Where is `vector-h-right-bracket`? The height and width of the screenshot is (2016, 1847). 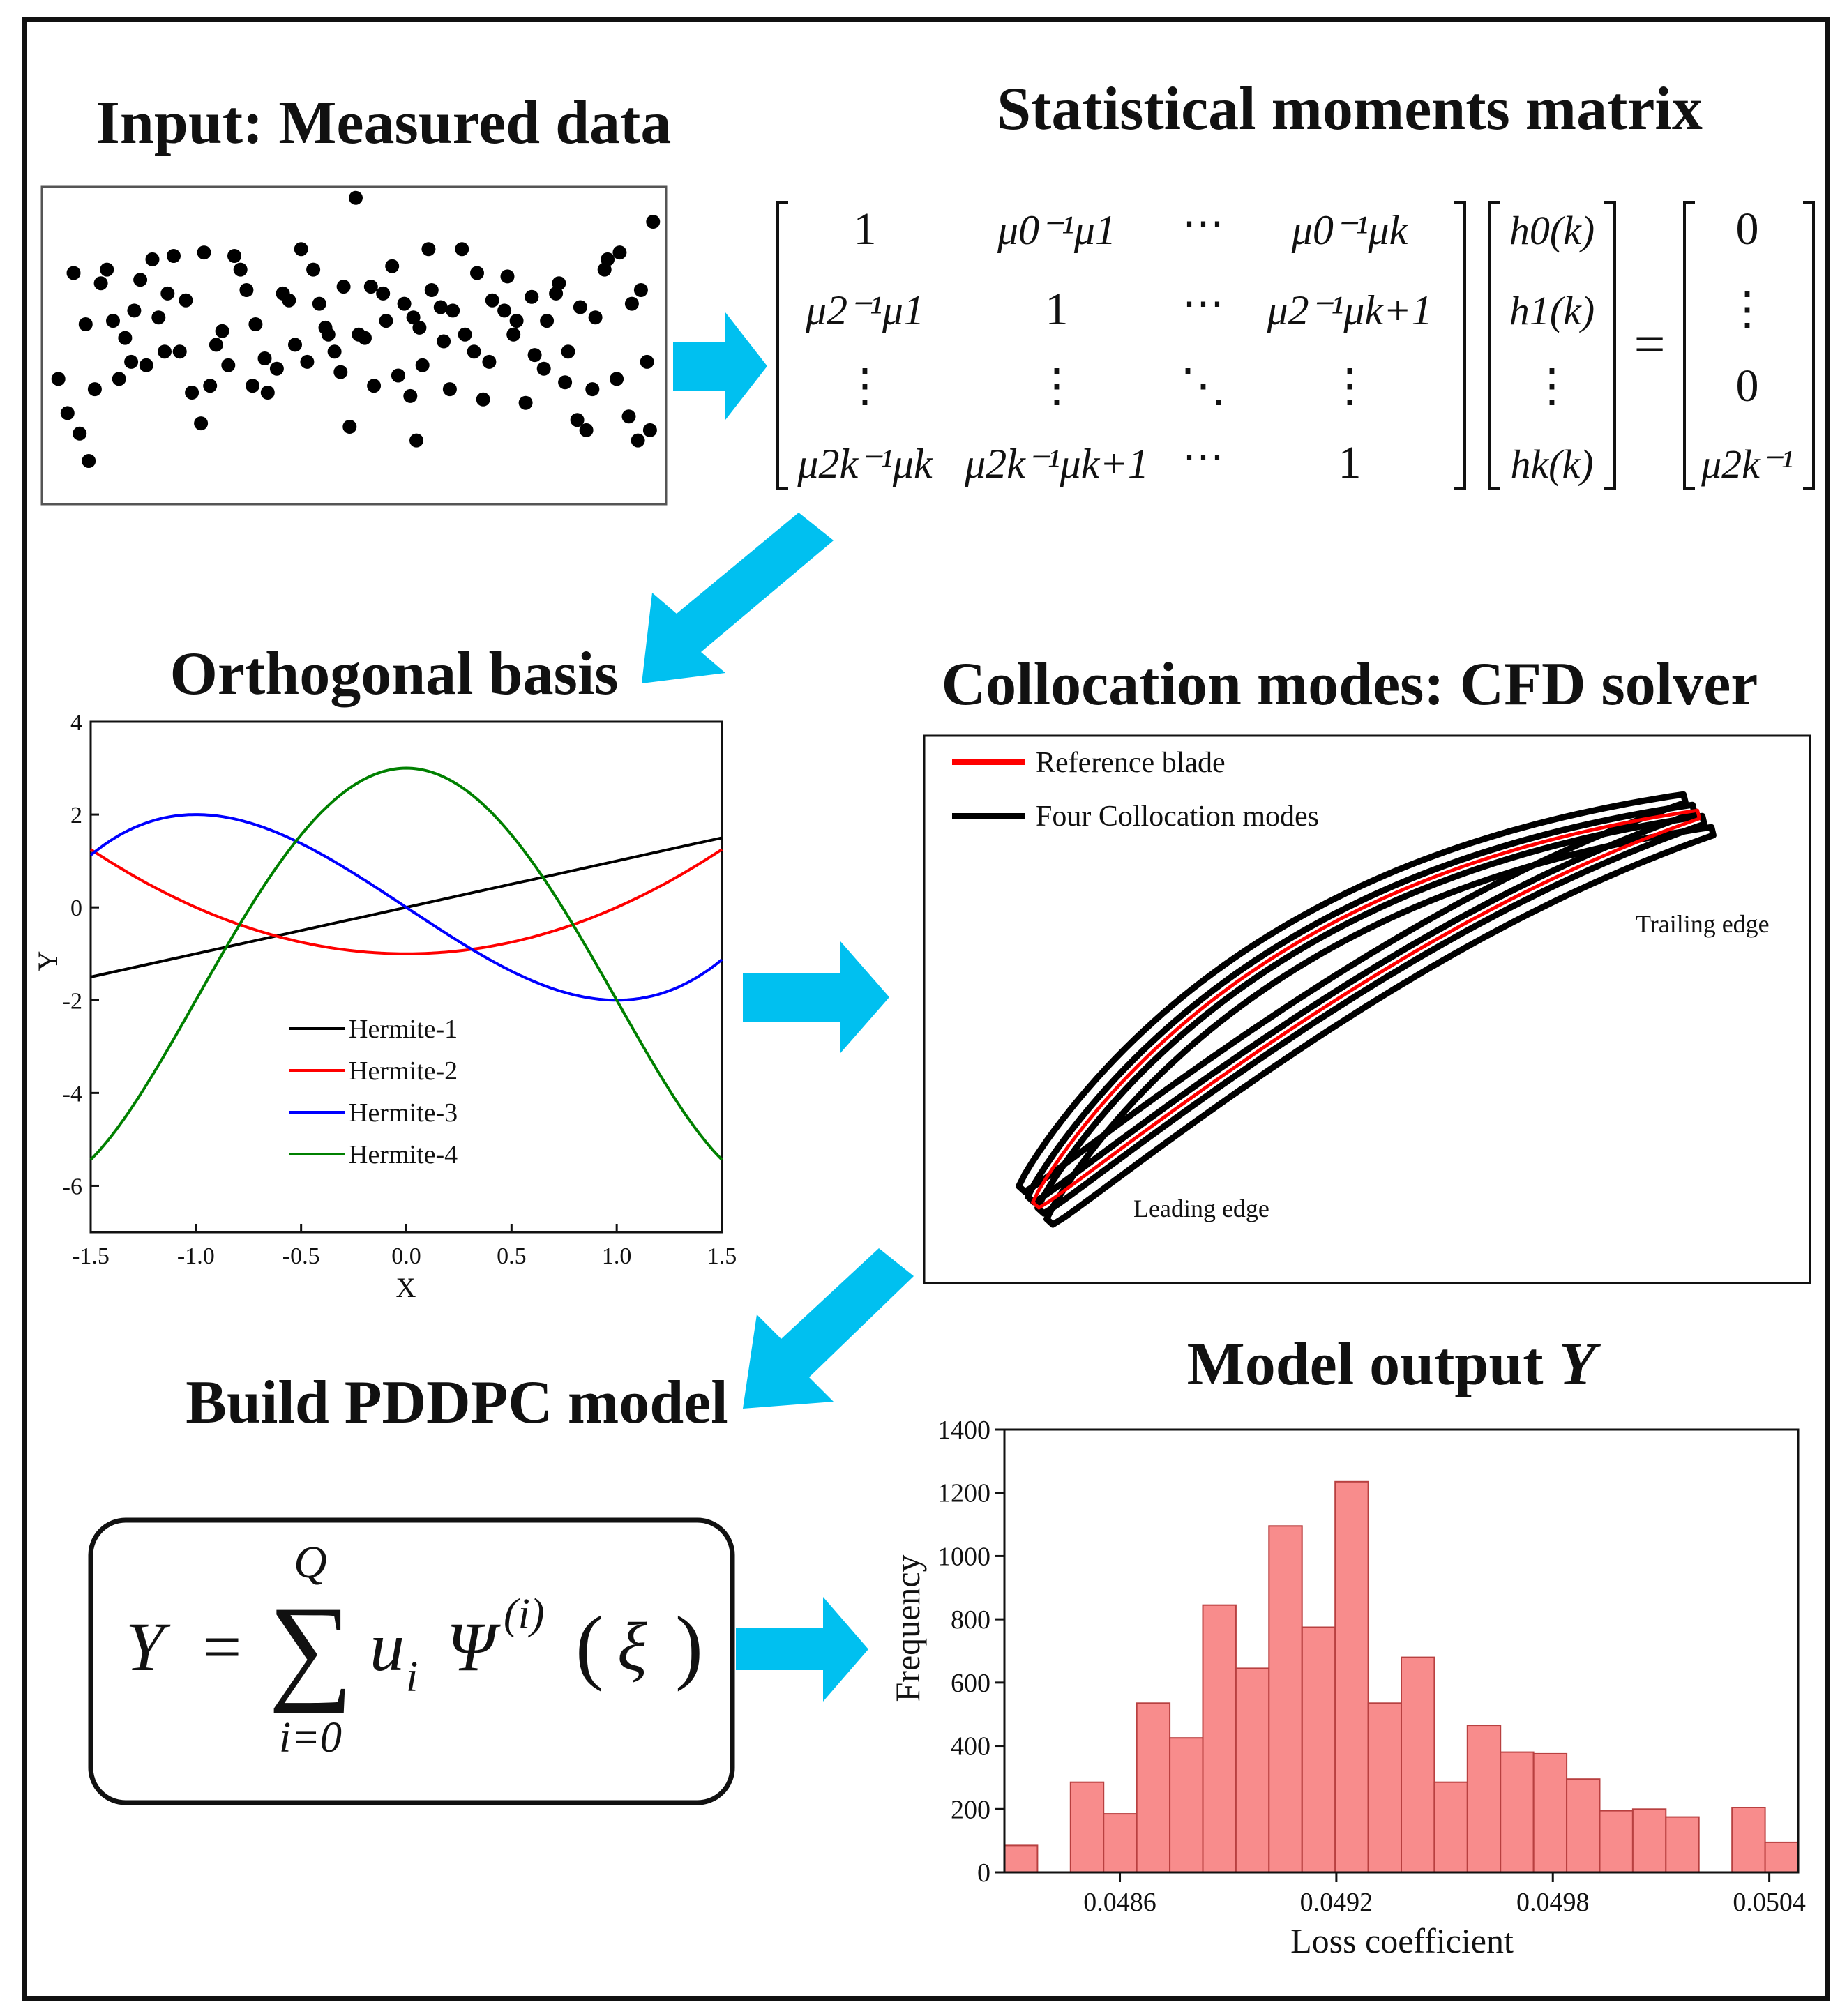
vector-h-right-bracket is located at coordinates (1610, 345).